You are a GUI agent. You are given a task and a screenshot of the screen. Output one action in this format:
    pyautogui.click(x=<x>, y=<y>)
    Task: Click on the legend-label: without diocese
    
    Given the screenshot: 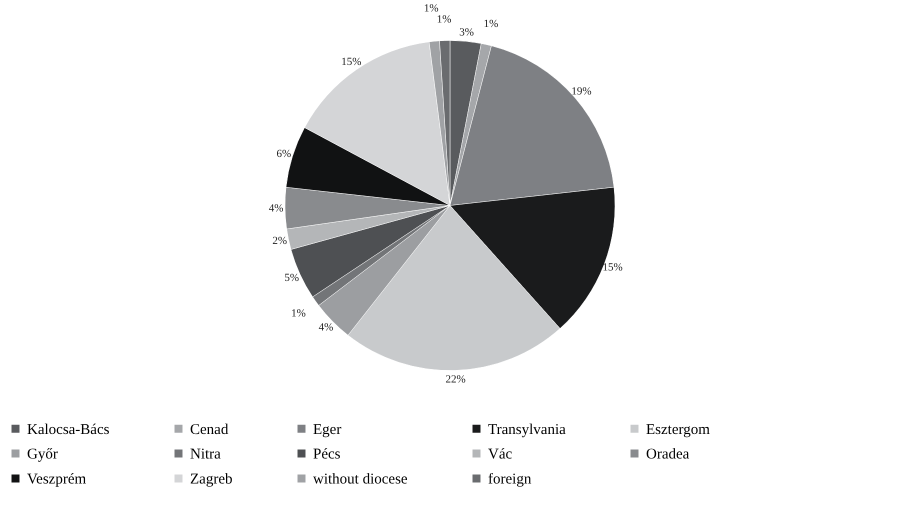 What is the action you would take?
    pyautogui.click(x=360, y=480)
    